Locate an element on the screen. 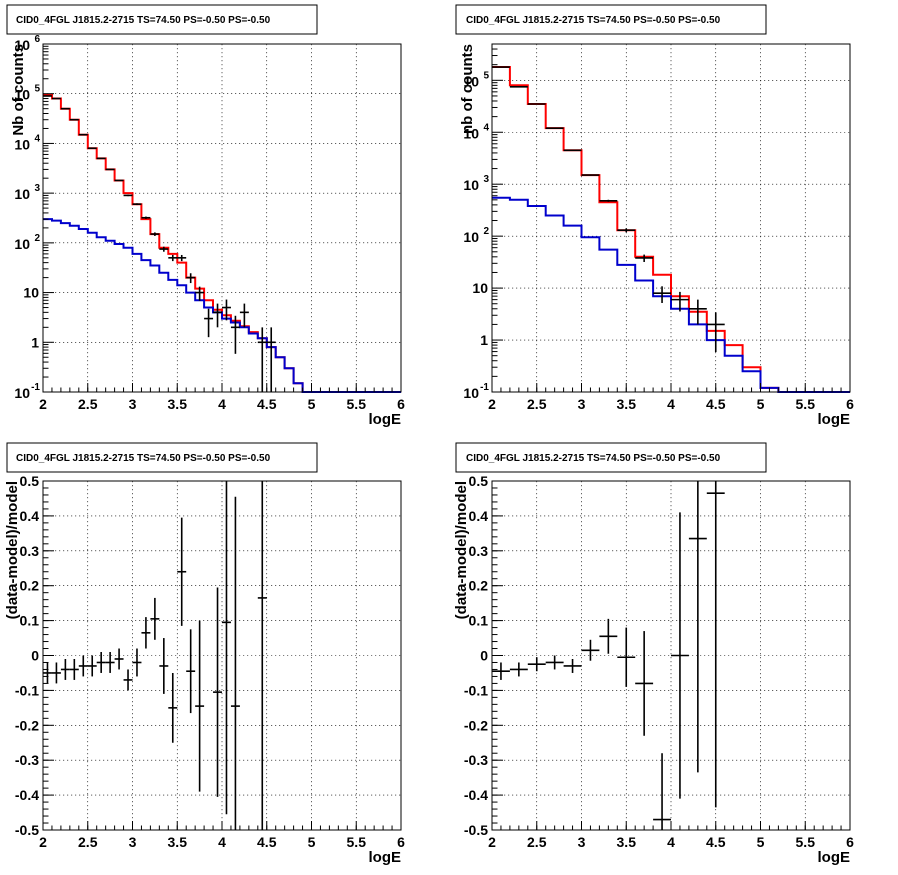 This screenshot has width=898, height=875. y-axis-label: nb of counts is located at coordinates (467, 89).